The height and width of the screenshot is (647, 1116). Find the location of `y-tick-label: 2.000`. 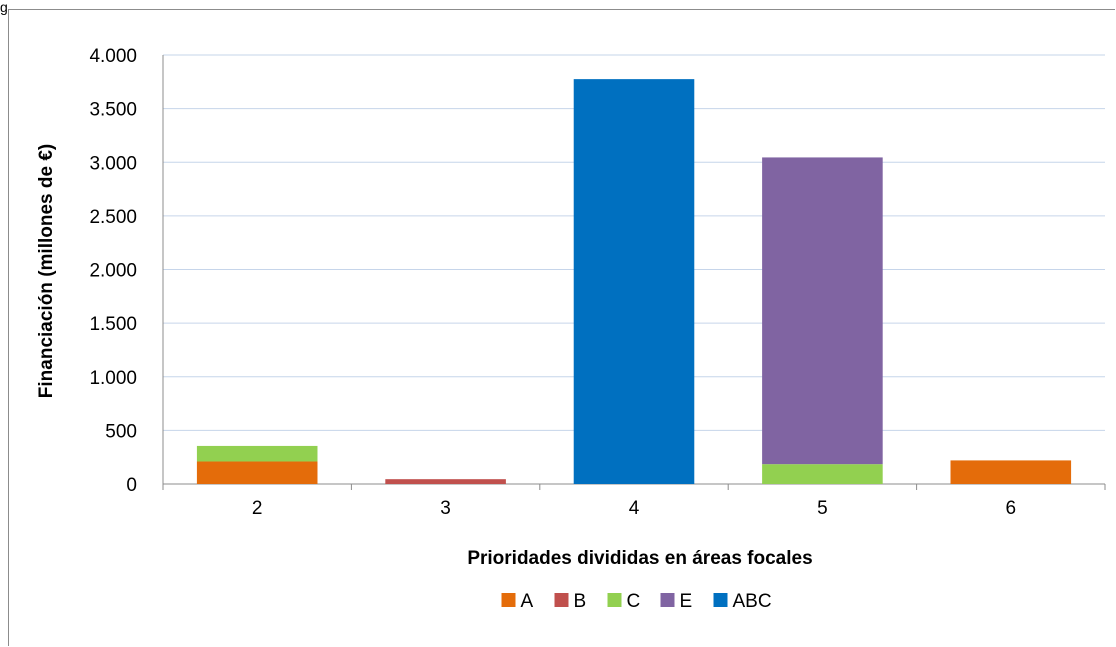

y-tick-label: 2.000 is located at coordinates (113, 271).